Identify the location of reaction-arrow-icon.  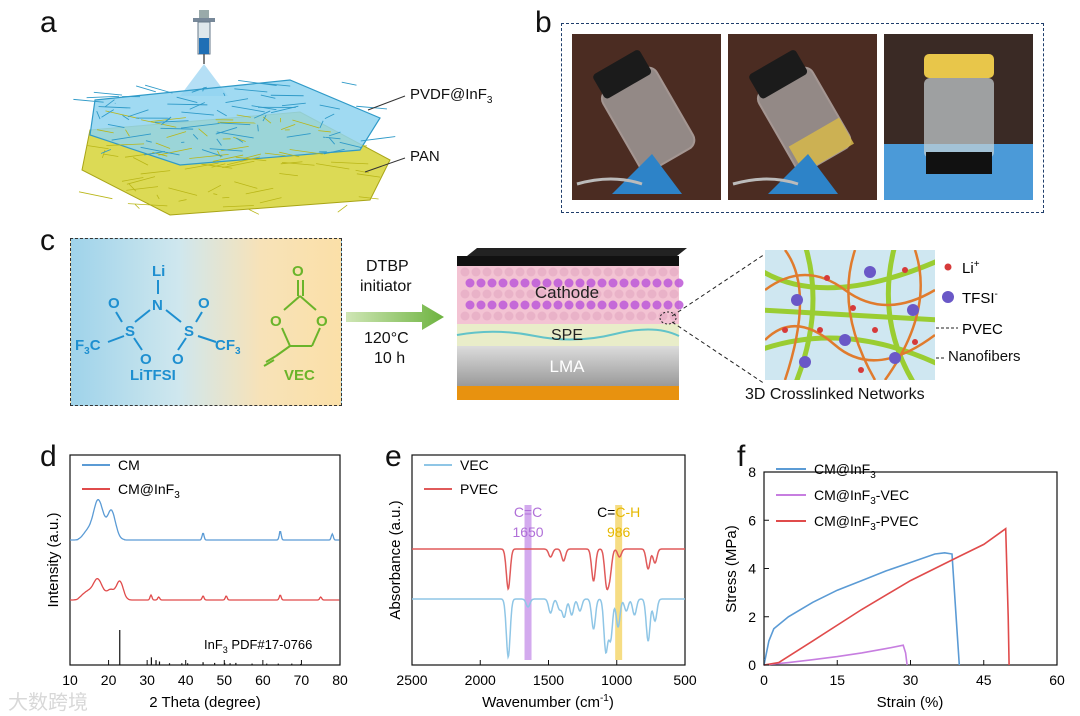
(395, 317).